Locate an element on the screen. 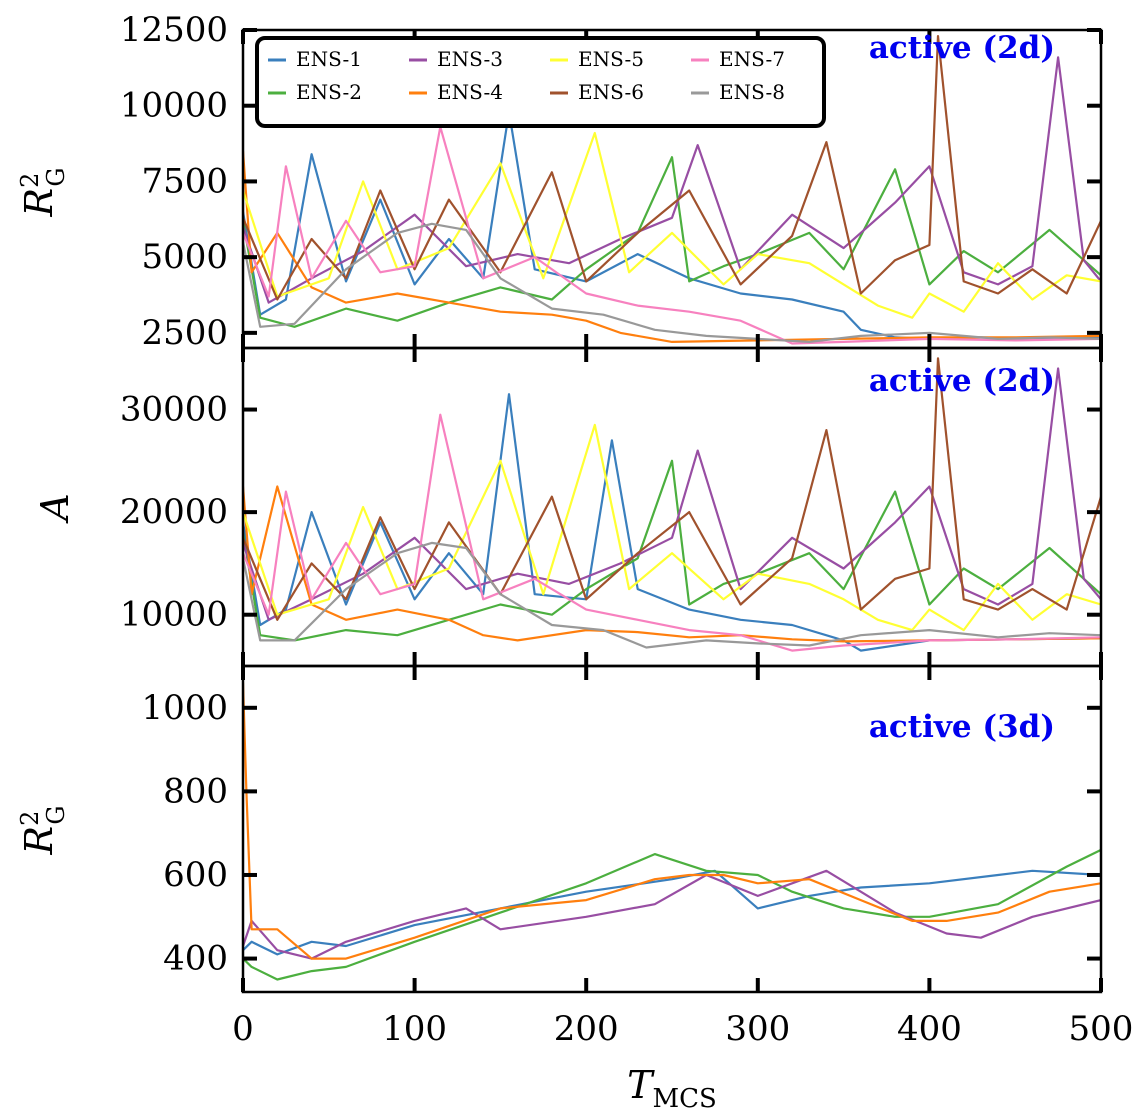 The height and width of the screenshot is (1117, 1143). panel-bottom-ytick-label: 800 is located at coordinates (195, 791).